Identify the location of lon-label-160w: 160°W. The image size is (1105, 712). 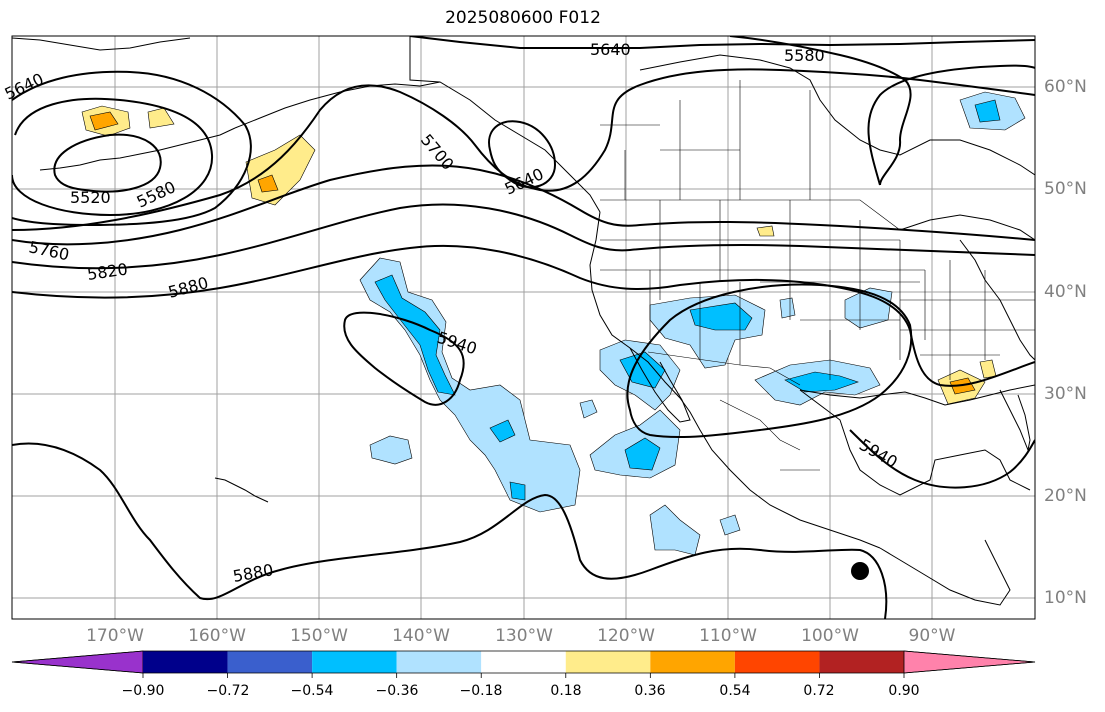
(217, 636).